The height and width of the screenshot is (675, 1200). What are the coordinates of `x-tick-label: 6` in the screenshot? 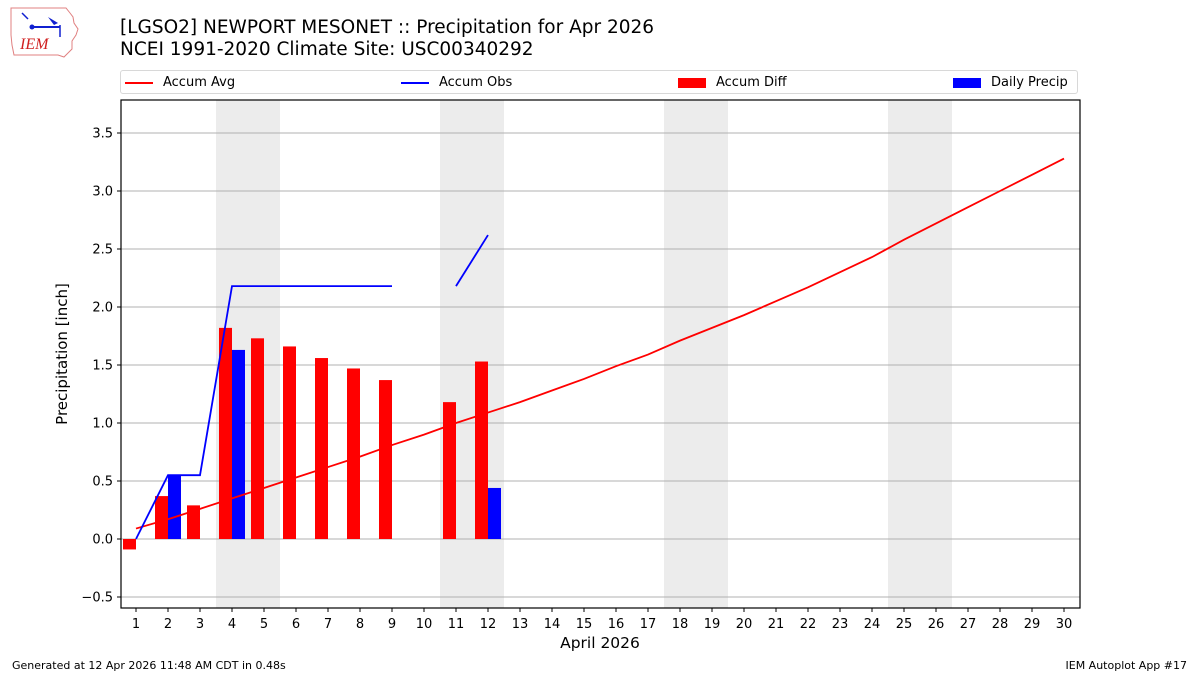 It's located at (296, 624).